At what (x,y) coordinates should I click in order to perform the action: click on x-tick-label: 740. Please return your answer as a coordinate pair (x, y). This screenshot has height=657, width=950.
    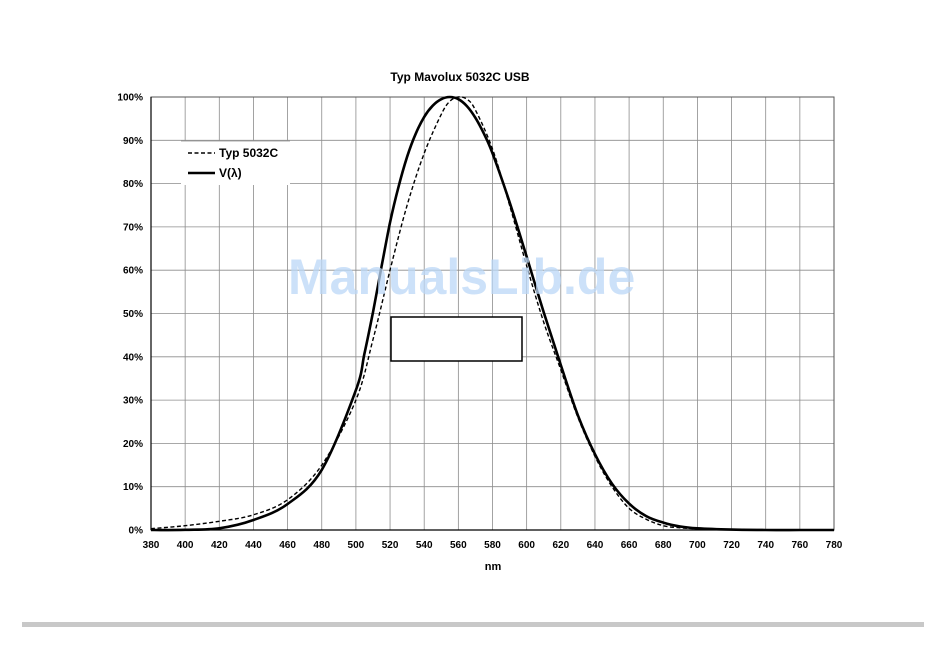
    Looking at the image, I should click on (765, 545).